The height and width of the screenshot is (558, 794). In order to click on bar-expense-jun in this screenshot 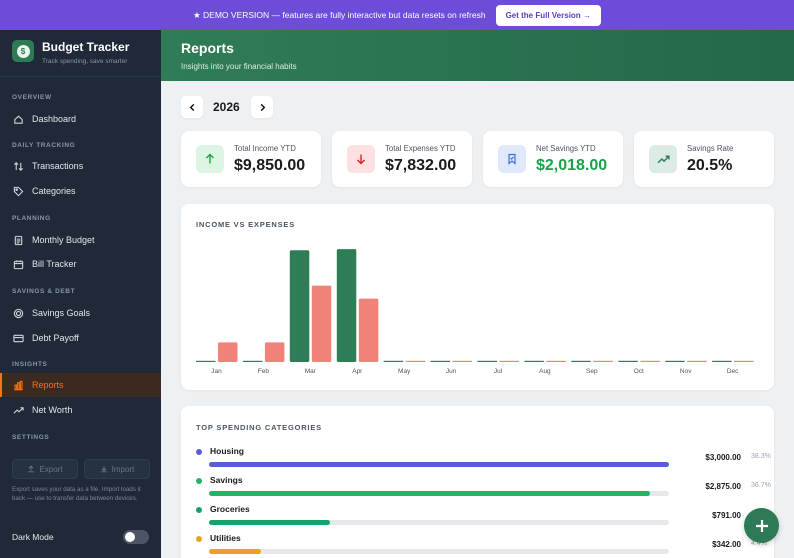, I will do `click(462, 361)`.